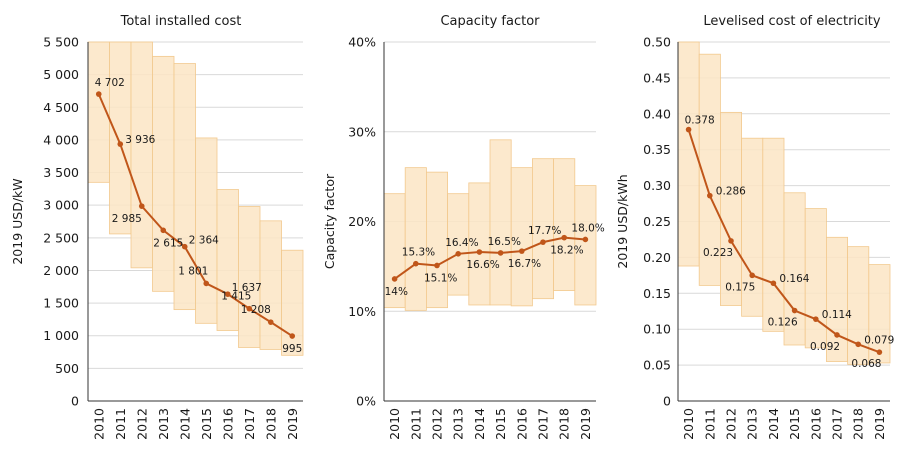 The width and height of the screenshot is (903, 457). What do you see at coordinates (566, 251) in the screenshot?
I see `data-label: 18.2%` at bounding box center [566, 251].